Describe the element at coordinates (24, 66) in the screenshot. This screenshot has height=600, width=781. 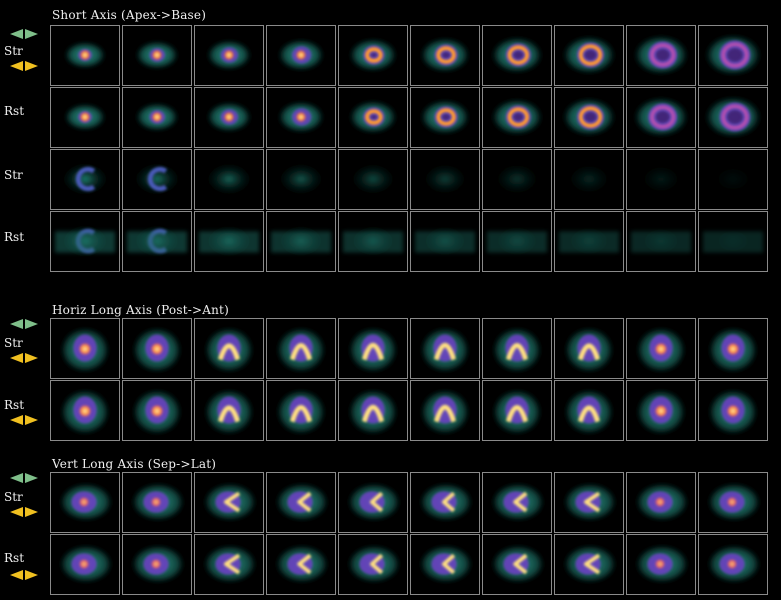
I see `short-axis-stress-arrows` at that location.